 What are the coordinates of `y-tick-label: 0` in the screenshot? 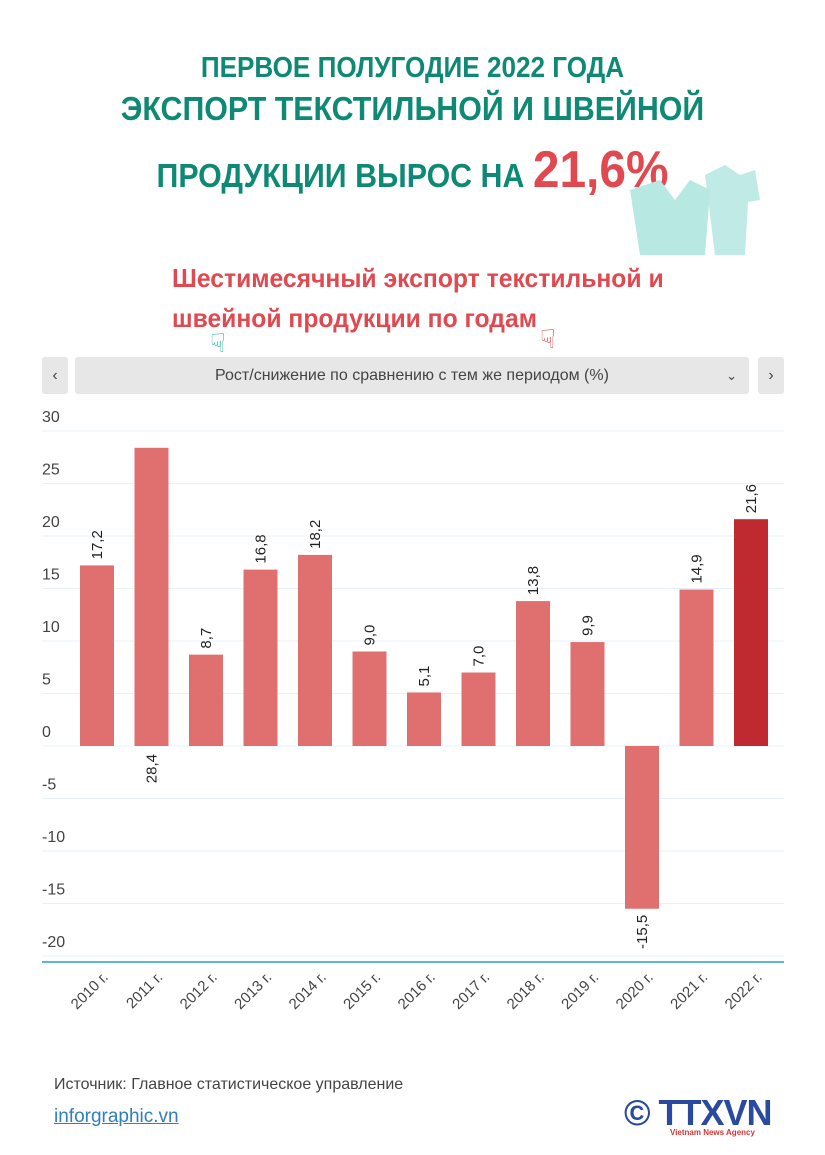 It's located at (46, 732).